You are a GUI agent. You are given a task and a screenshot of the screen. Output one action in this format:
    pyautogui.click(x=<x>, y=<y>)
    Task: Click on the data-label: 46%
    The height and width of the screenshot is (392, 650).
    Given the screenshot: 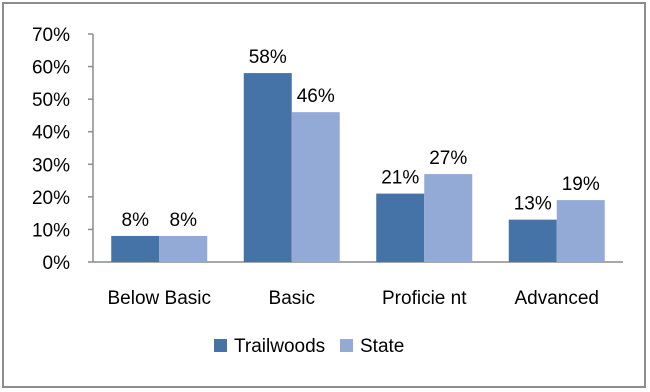 What is the action you would take?
    pyautogui.click(x=316, y=96)
    